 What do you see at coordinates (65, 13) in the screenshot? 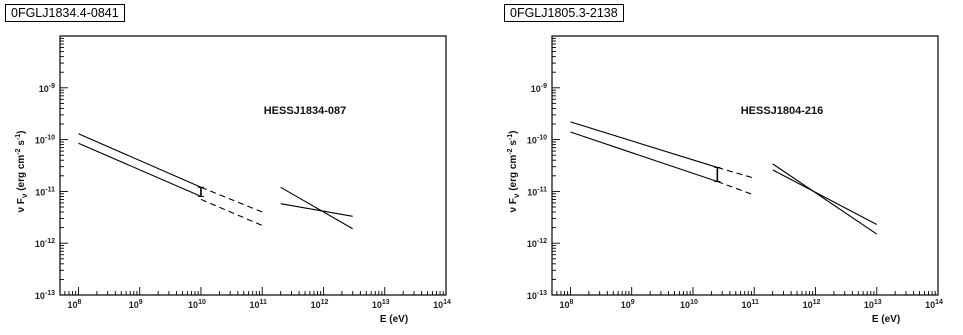
I see `chart-title: 0FGLJ1834.4-0841` at bounding box center [65, 13].